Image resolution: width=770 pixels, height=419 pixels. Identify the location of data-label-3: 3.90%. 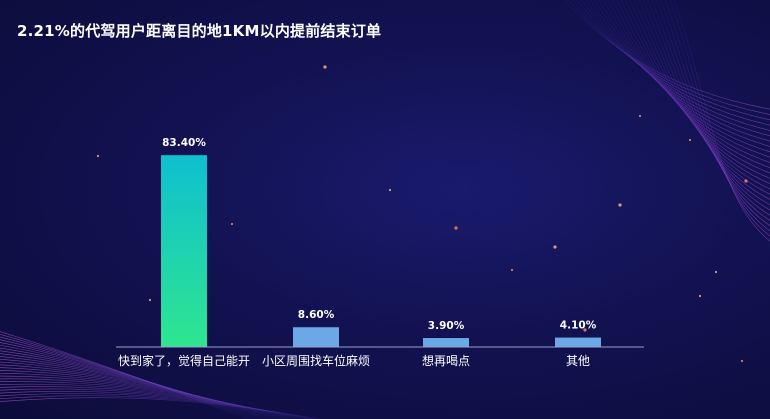
(446, 326).